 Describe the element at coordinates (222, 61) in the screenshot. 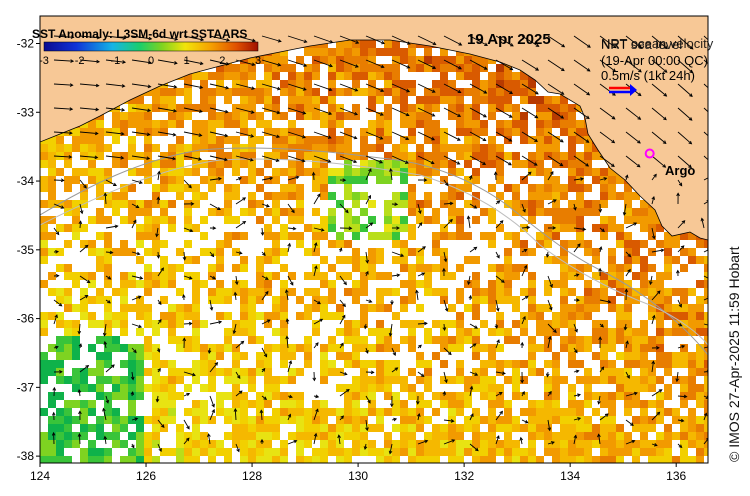

I see `colorbar-tick-label: 2` at that location.